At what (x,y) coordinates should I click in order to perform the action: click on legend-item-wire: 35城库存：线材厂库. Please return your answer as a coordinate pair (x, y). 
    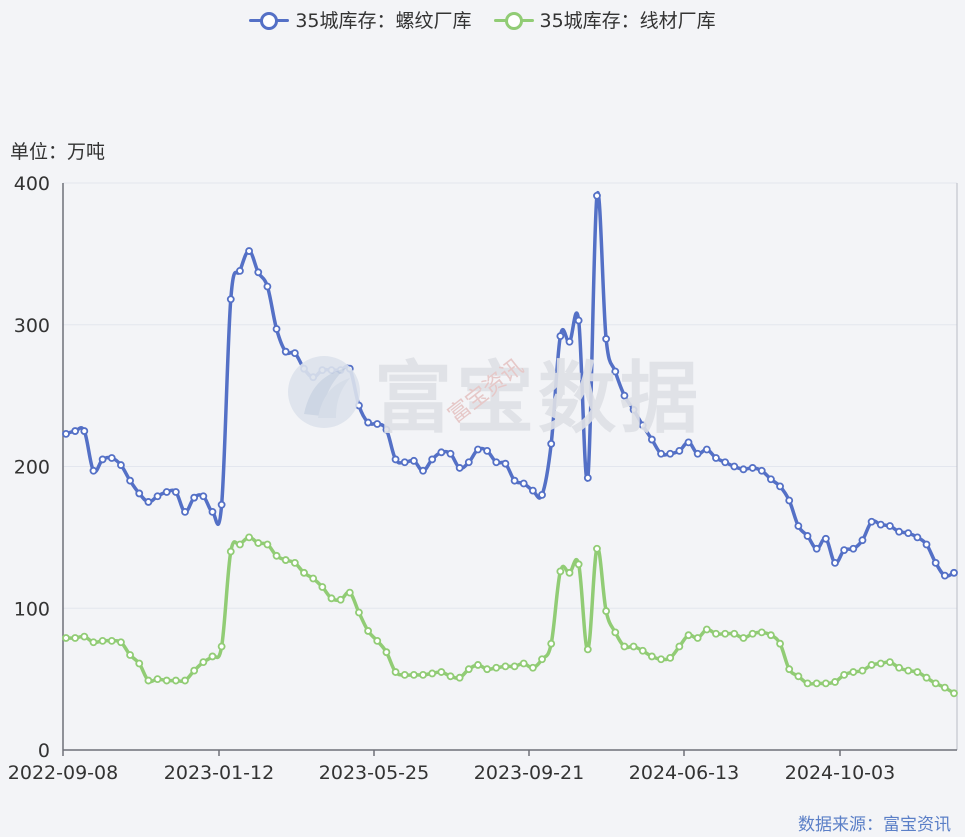
    Looking at the image, I should click on (604, 19).